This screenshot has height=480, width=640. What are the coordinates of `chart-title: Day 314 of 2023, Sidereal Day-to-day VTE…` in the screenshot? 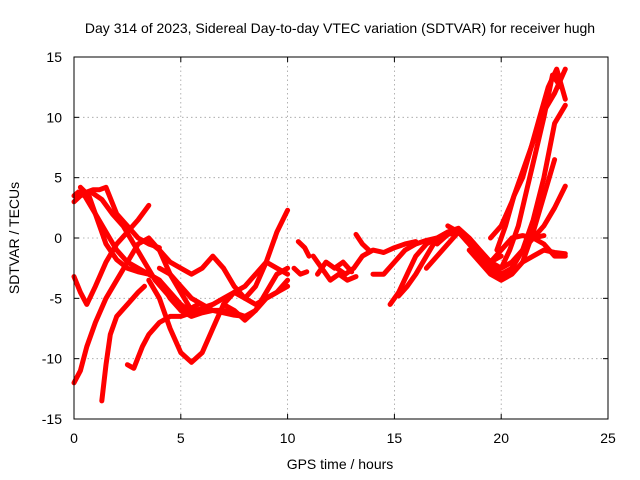 It's located at (340, 28).